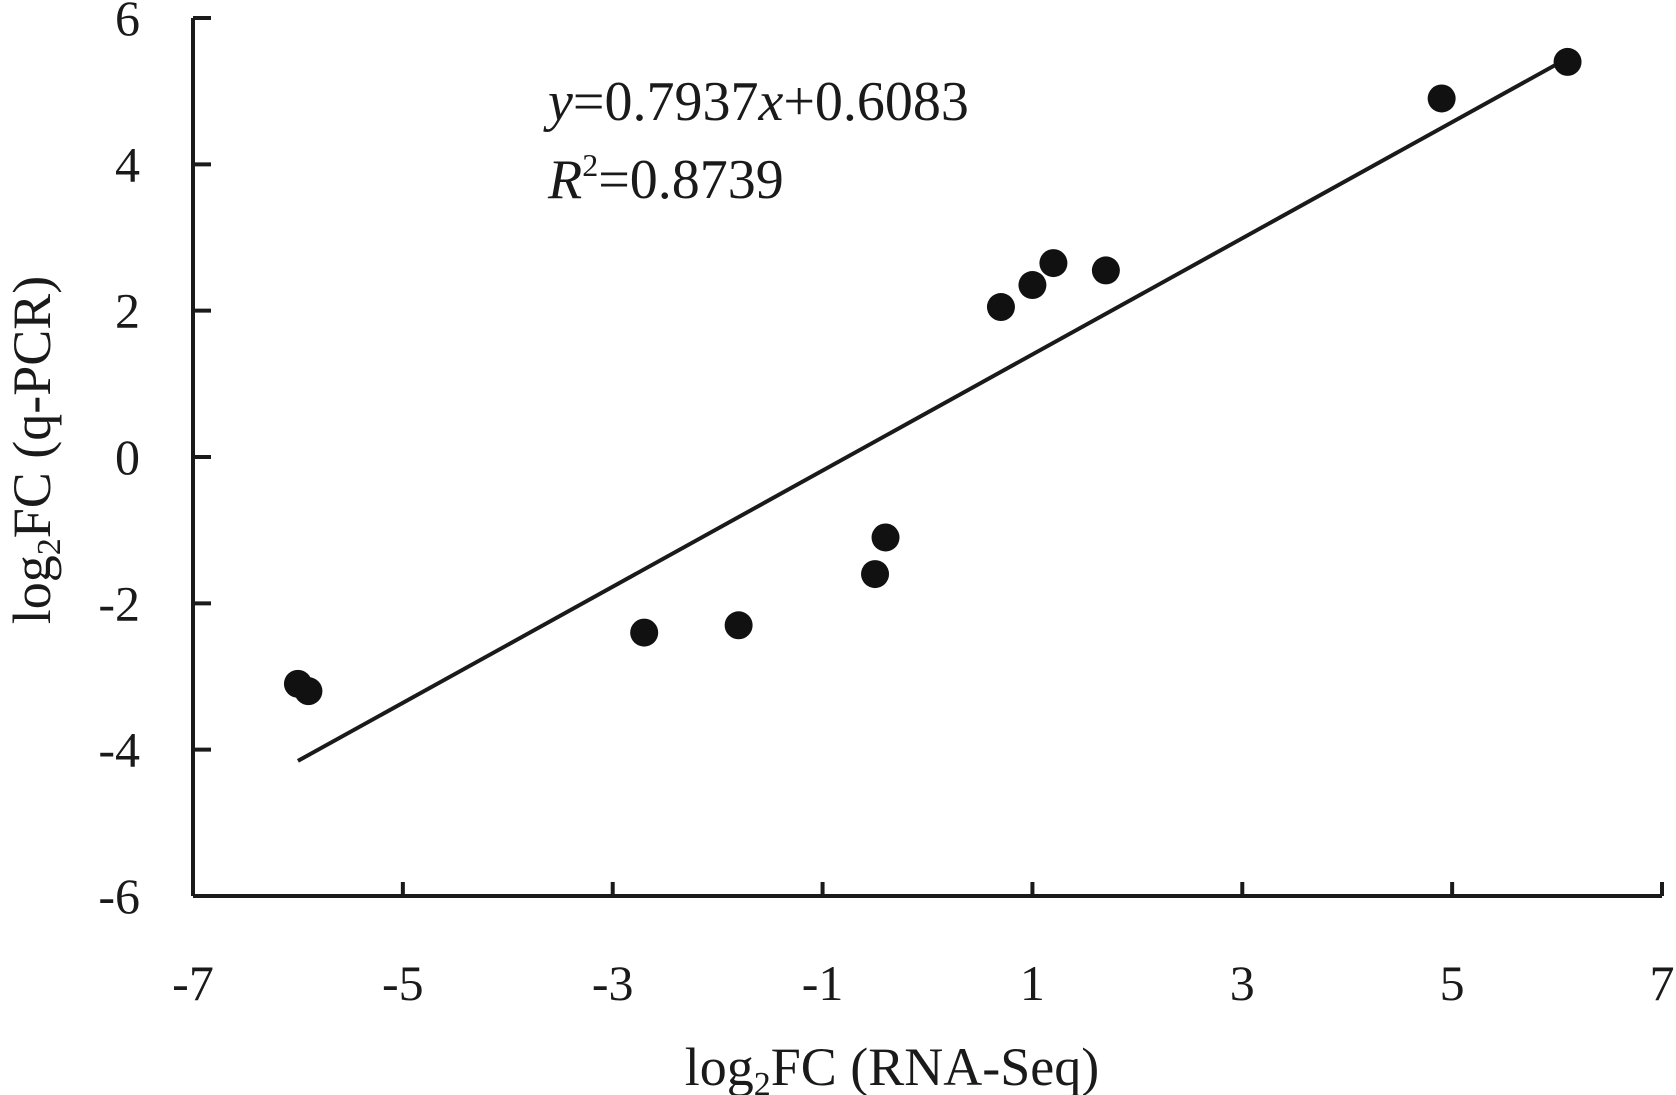  Describe the element at coordinates (127, 23) in the screenshot. I see `y-tick-label: 6` at that location.